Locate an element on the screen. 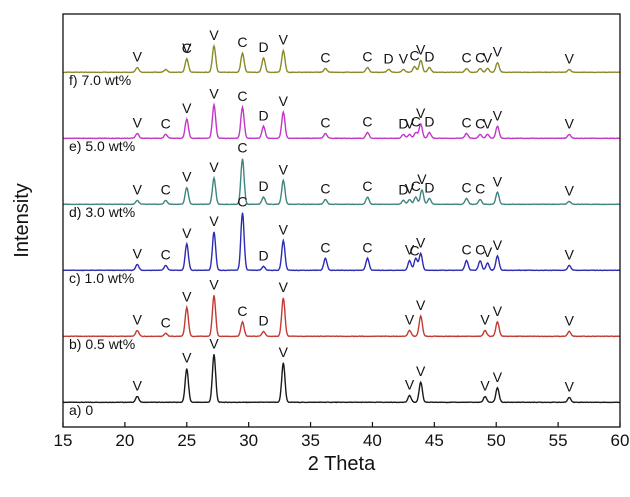  trace-label: a) 0 is located at coordinates (81, 410).